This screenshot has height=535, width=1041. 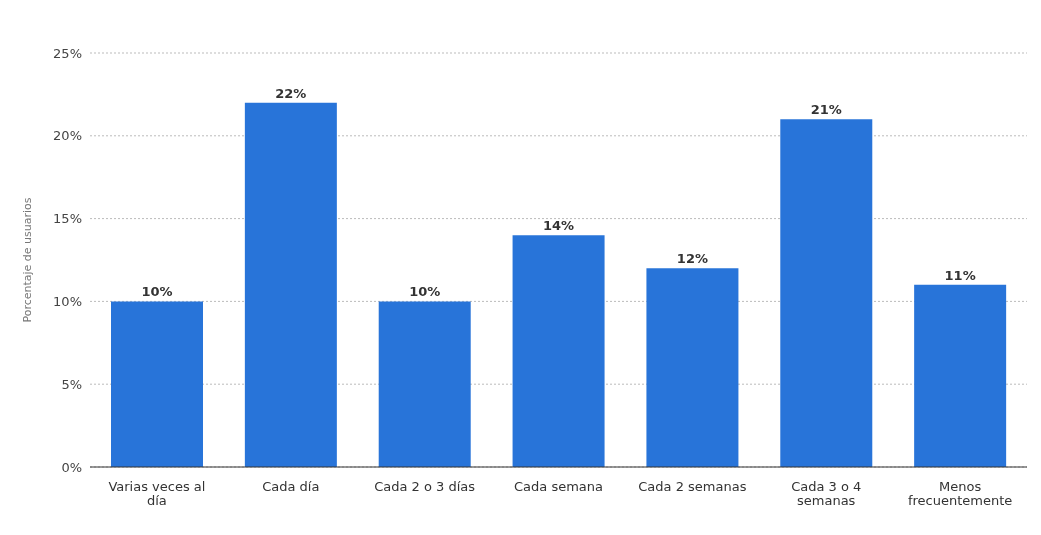 What do you see at coordinates (291, 93) in the screenshot?
I see `data-label: 22%` at bounding box center [291, 93].